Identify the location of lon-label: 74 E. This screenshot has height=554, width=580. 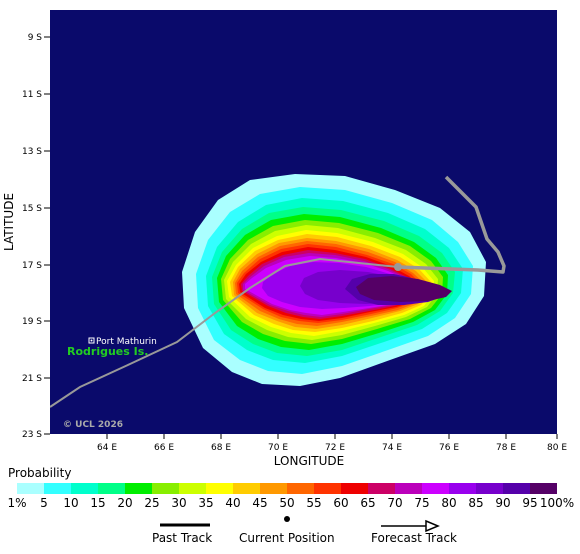
(392, 448).